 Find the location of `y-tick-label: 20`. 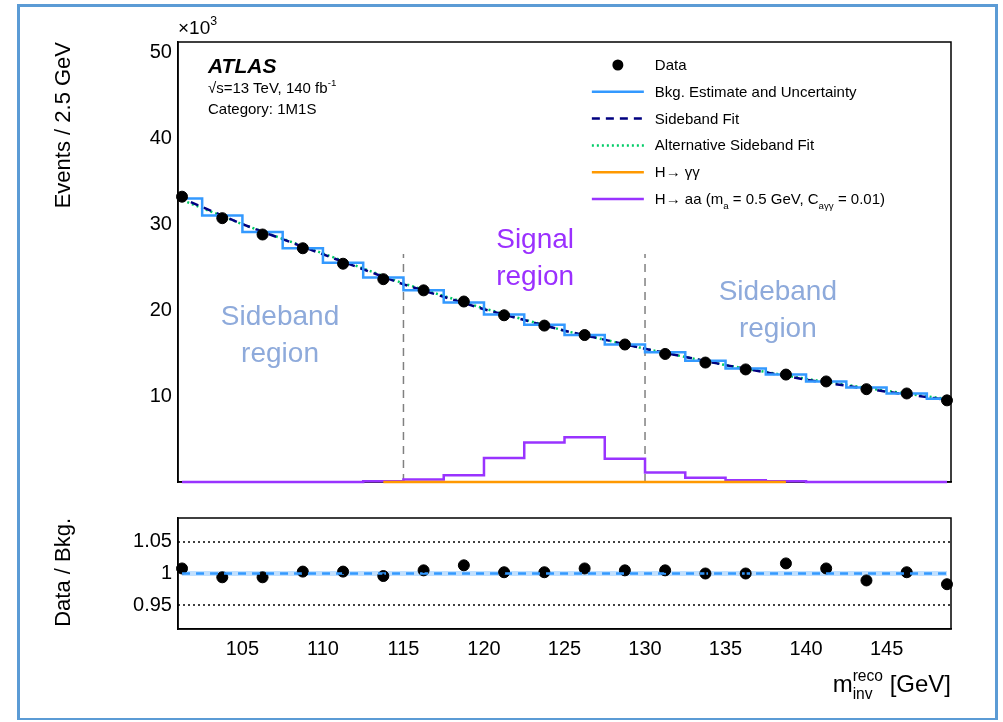

y-tick-label: 20 is located at coordinates (160, 308).